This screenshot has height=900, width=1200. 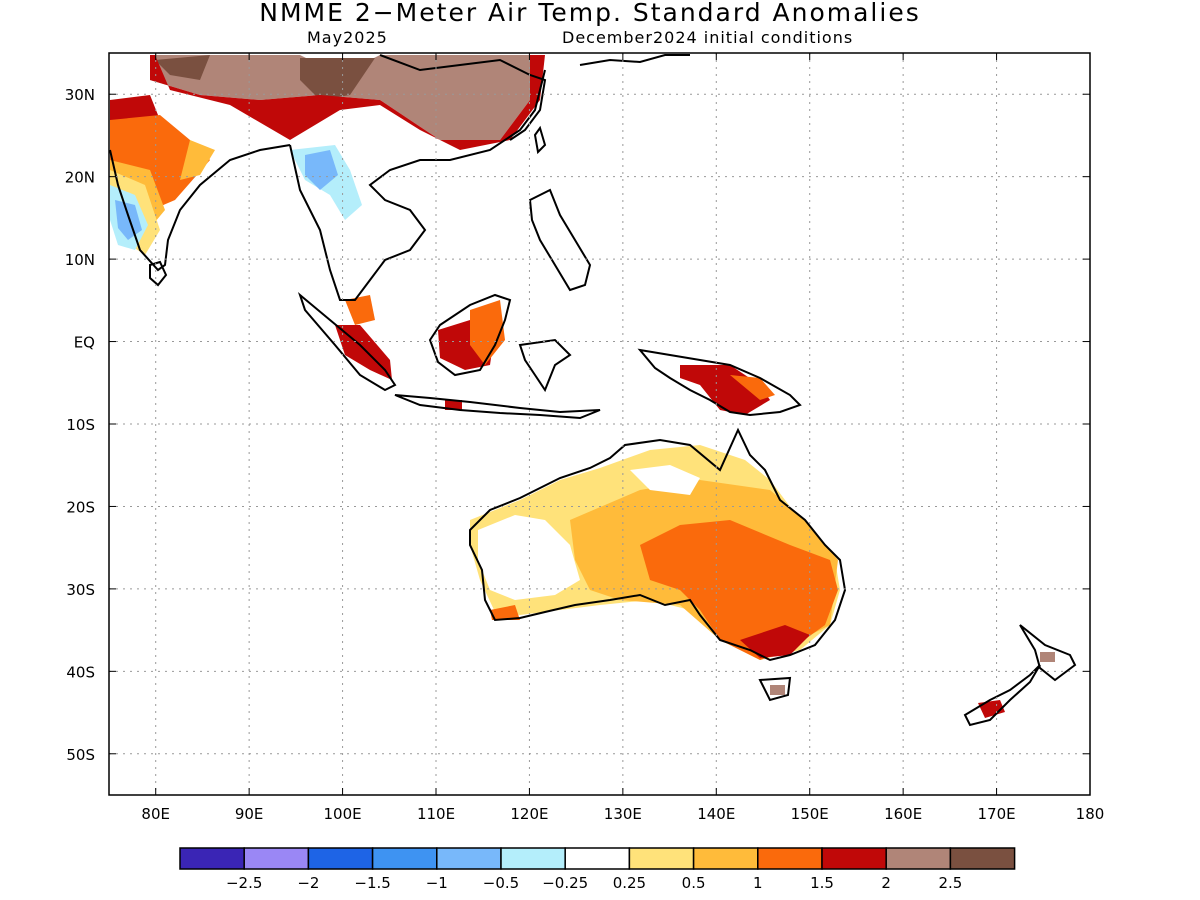 I want to click on coast-sulawesi, so click(x=545, y=365).